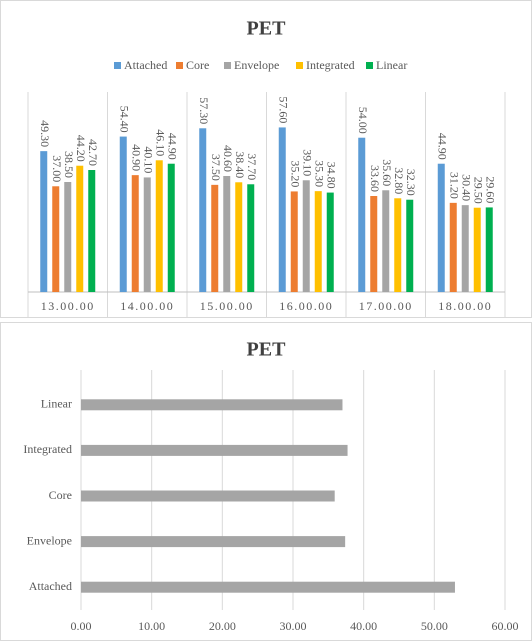 Image resolution: width=532 pixels, height=641 pixels. What do you see at coordinates (479, 190) in the screenshot?
I see `value-label: 29.50` at bounding box center [479, 190].